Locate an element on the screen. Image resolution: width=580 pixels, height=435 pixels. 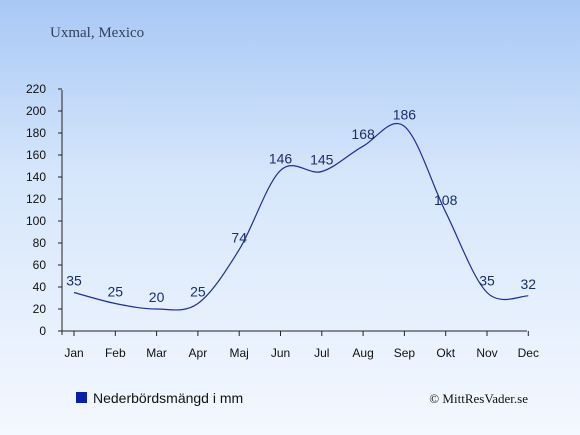
x-tick-label: Mar is located at coordinates (156, 353).